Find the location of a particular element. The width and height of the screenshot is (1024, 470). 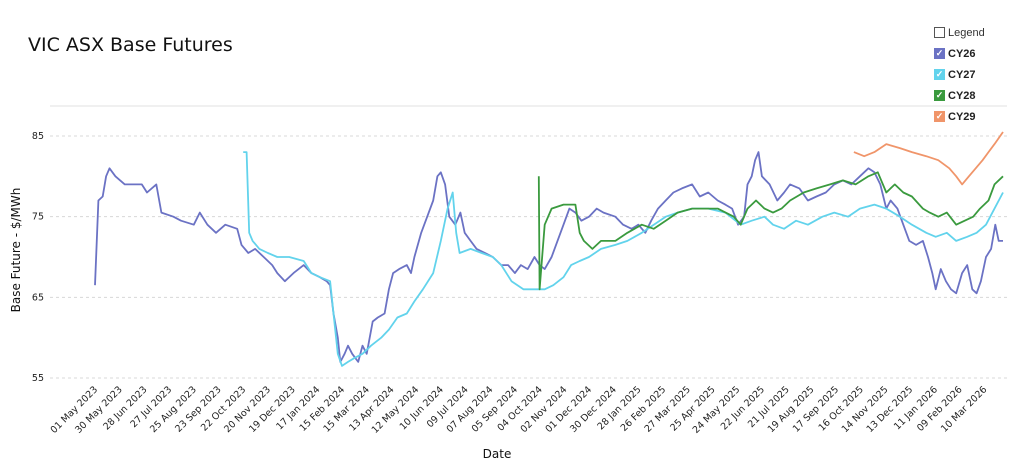

legend-item-label: CY27 is located at coordinates (962, 74).